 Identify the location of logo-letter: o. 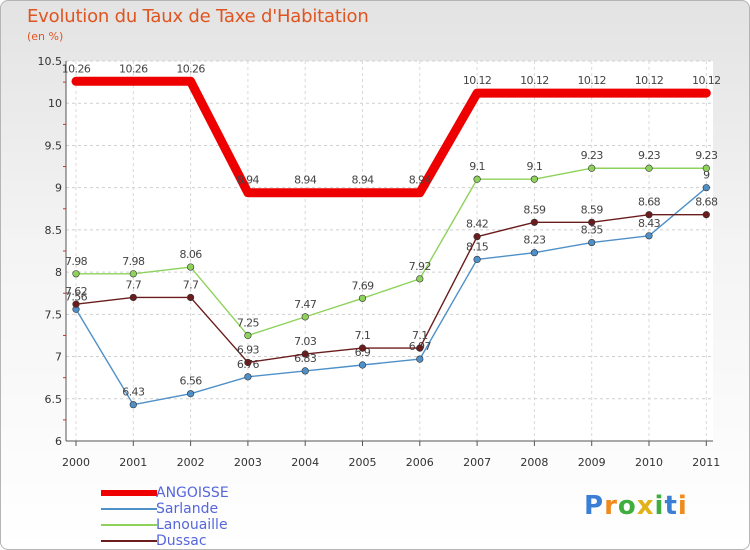
(627, 506).